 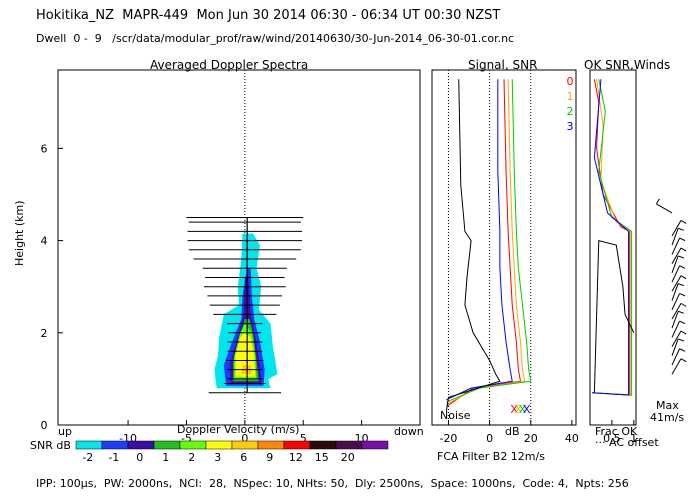 What do you see at coordinates (229, 65) in the screenshot?
I see `spectra-panel-title: Averaged Doppler Spectra` at bounding box center [229, 65].